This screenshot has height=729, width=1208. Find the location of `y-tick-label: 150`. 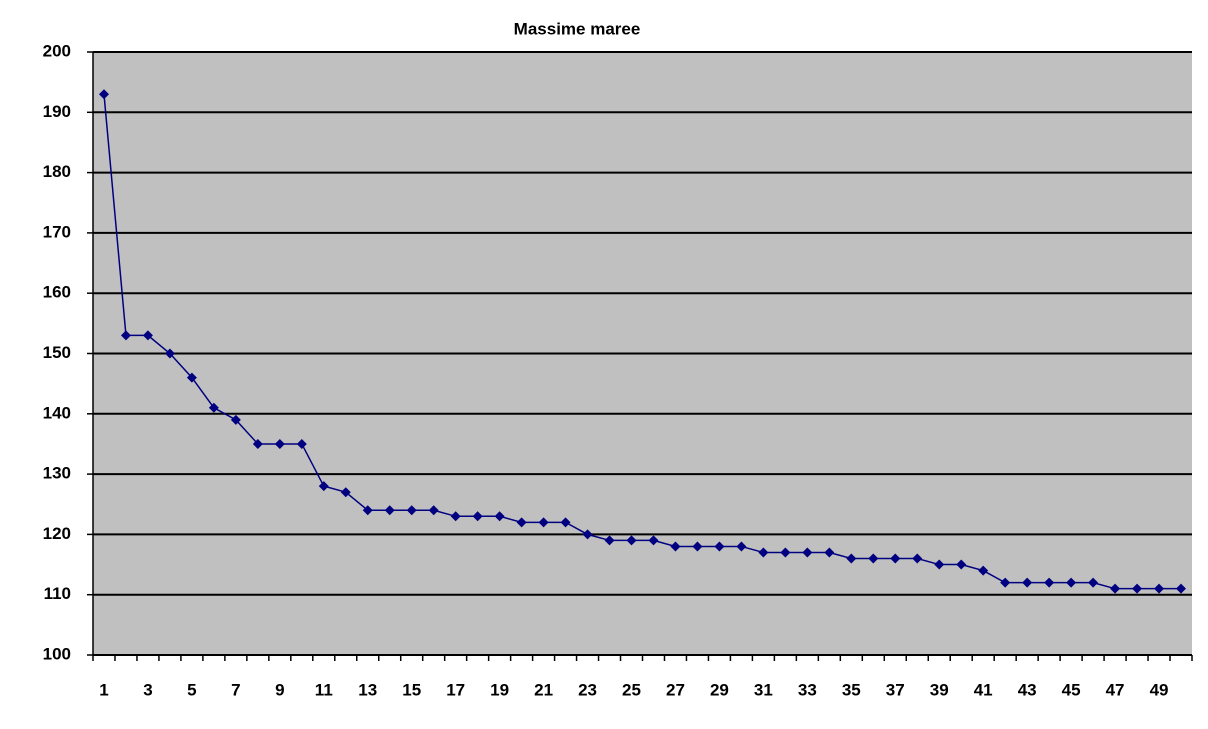

y-tick-label: 150 is located at coordinates (57, 352).